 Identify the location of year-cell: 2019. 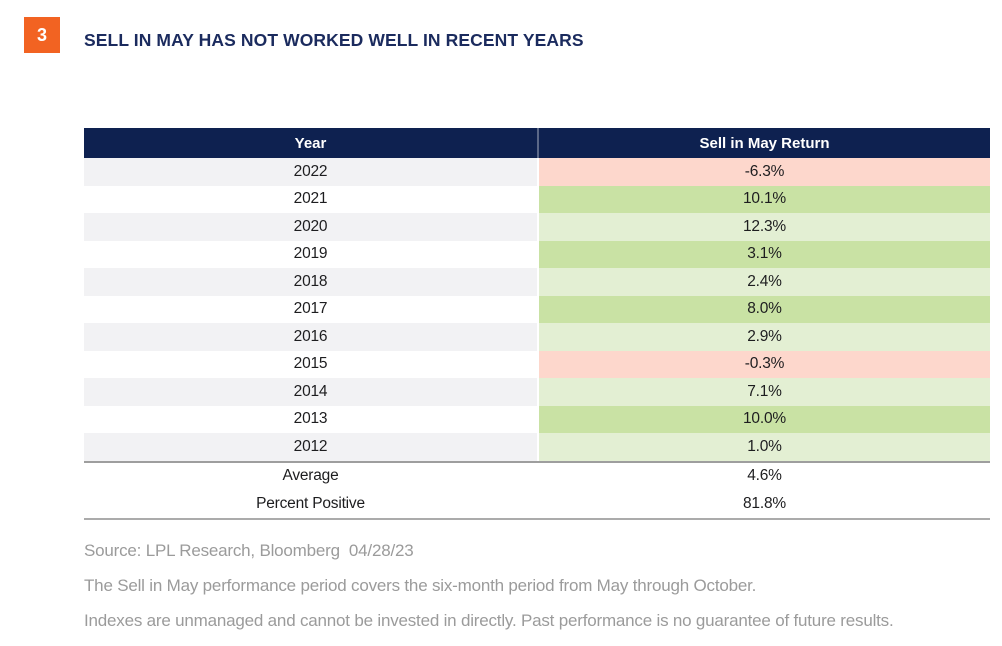
(310, 254).